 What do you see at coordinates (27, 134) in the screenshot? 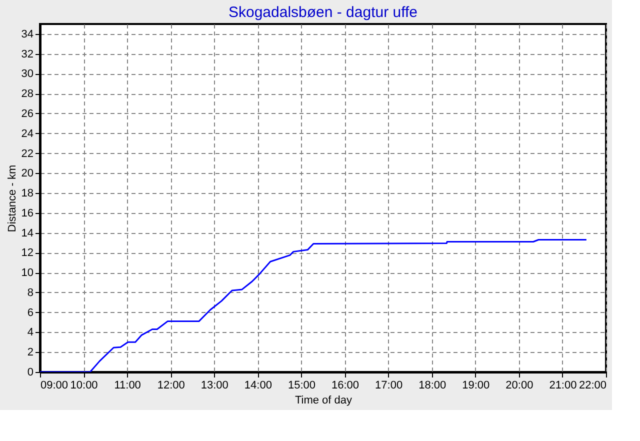
I see `y-tick-label: 24` at bounding box center [27, 134].